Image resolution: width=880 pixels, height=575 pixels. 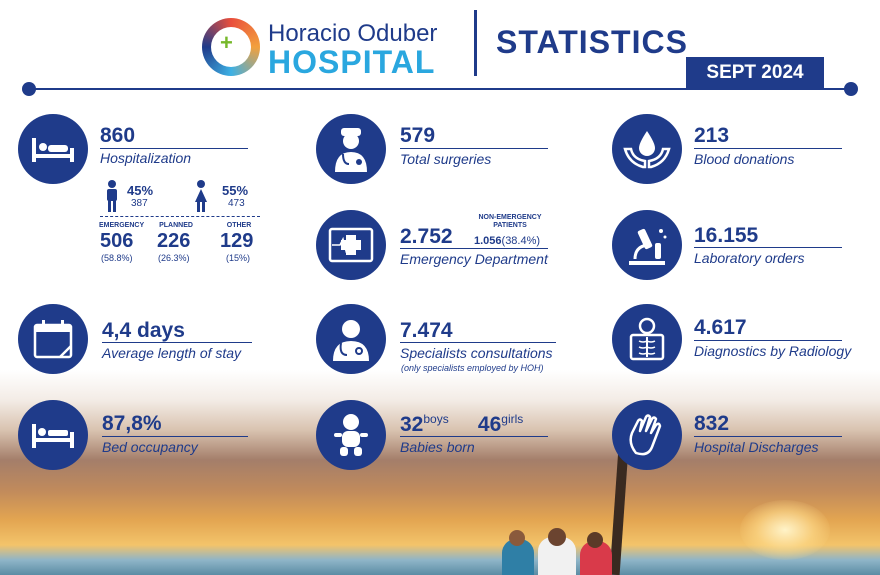 What do you see at coordinates (558, 551) in the screenshot?
I see `staff-photo` at bounding box center [558, 551].